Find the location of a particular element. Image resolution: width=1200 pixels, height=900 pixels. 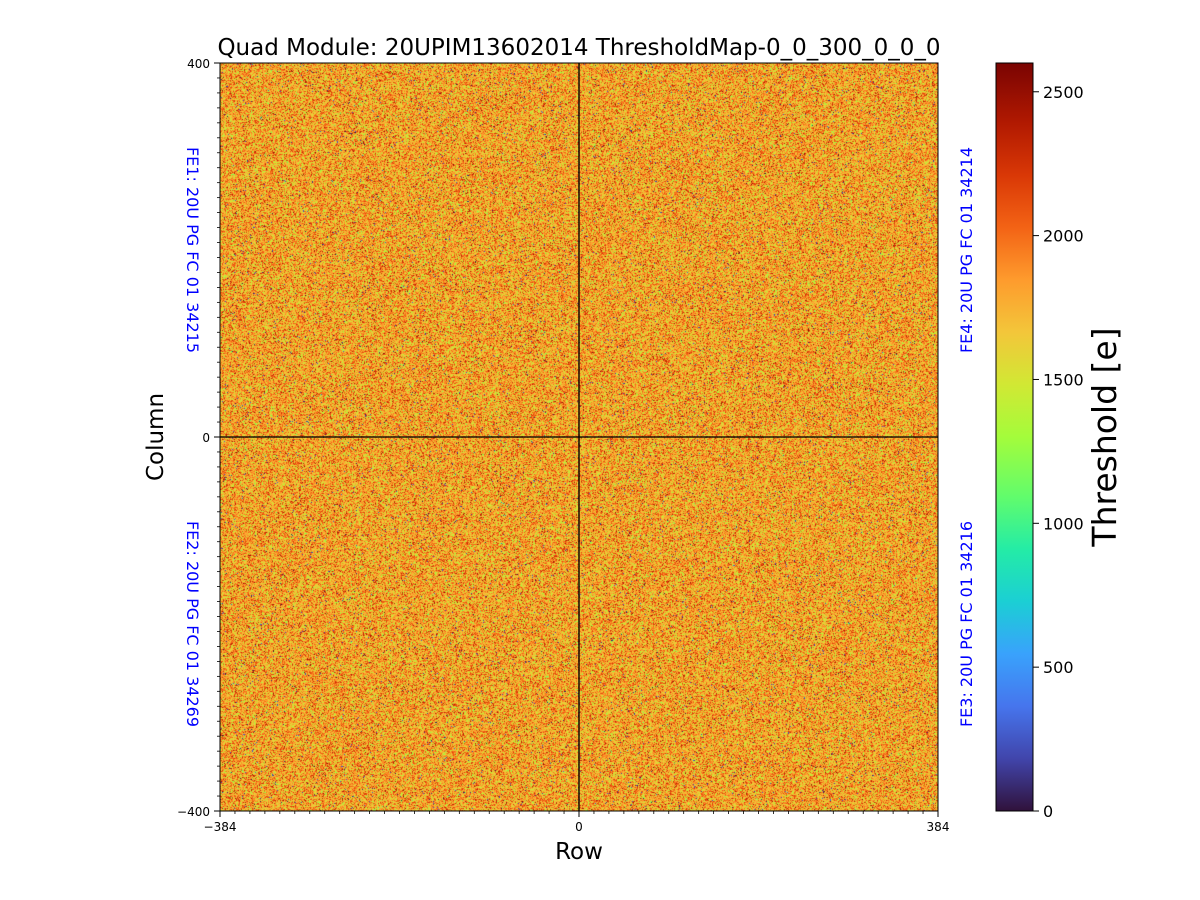

x-axis: −384 0 384 Row is located at coordinates (577, 838).